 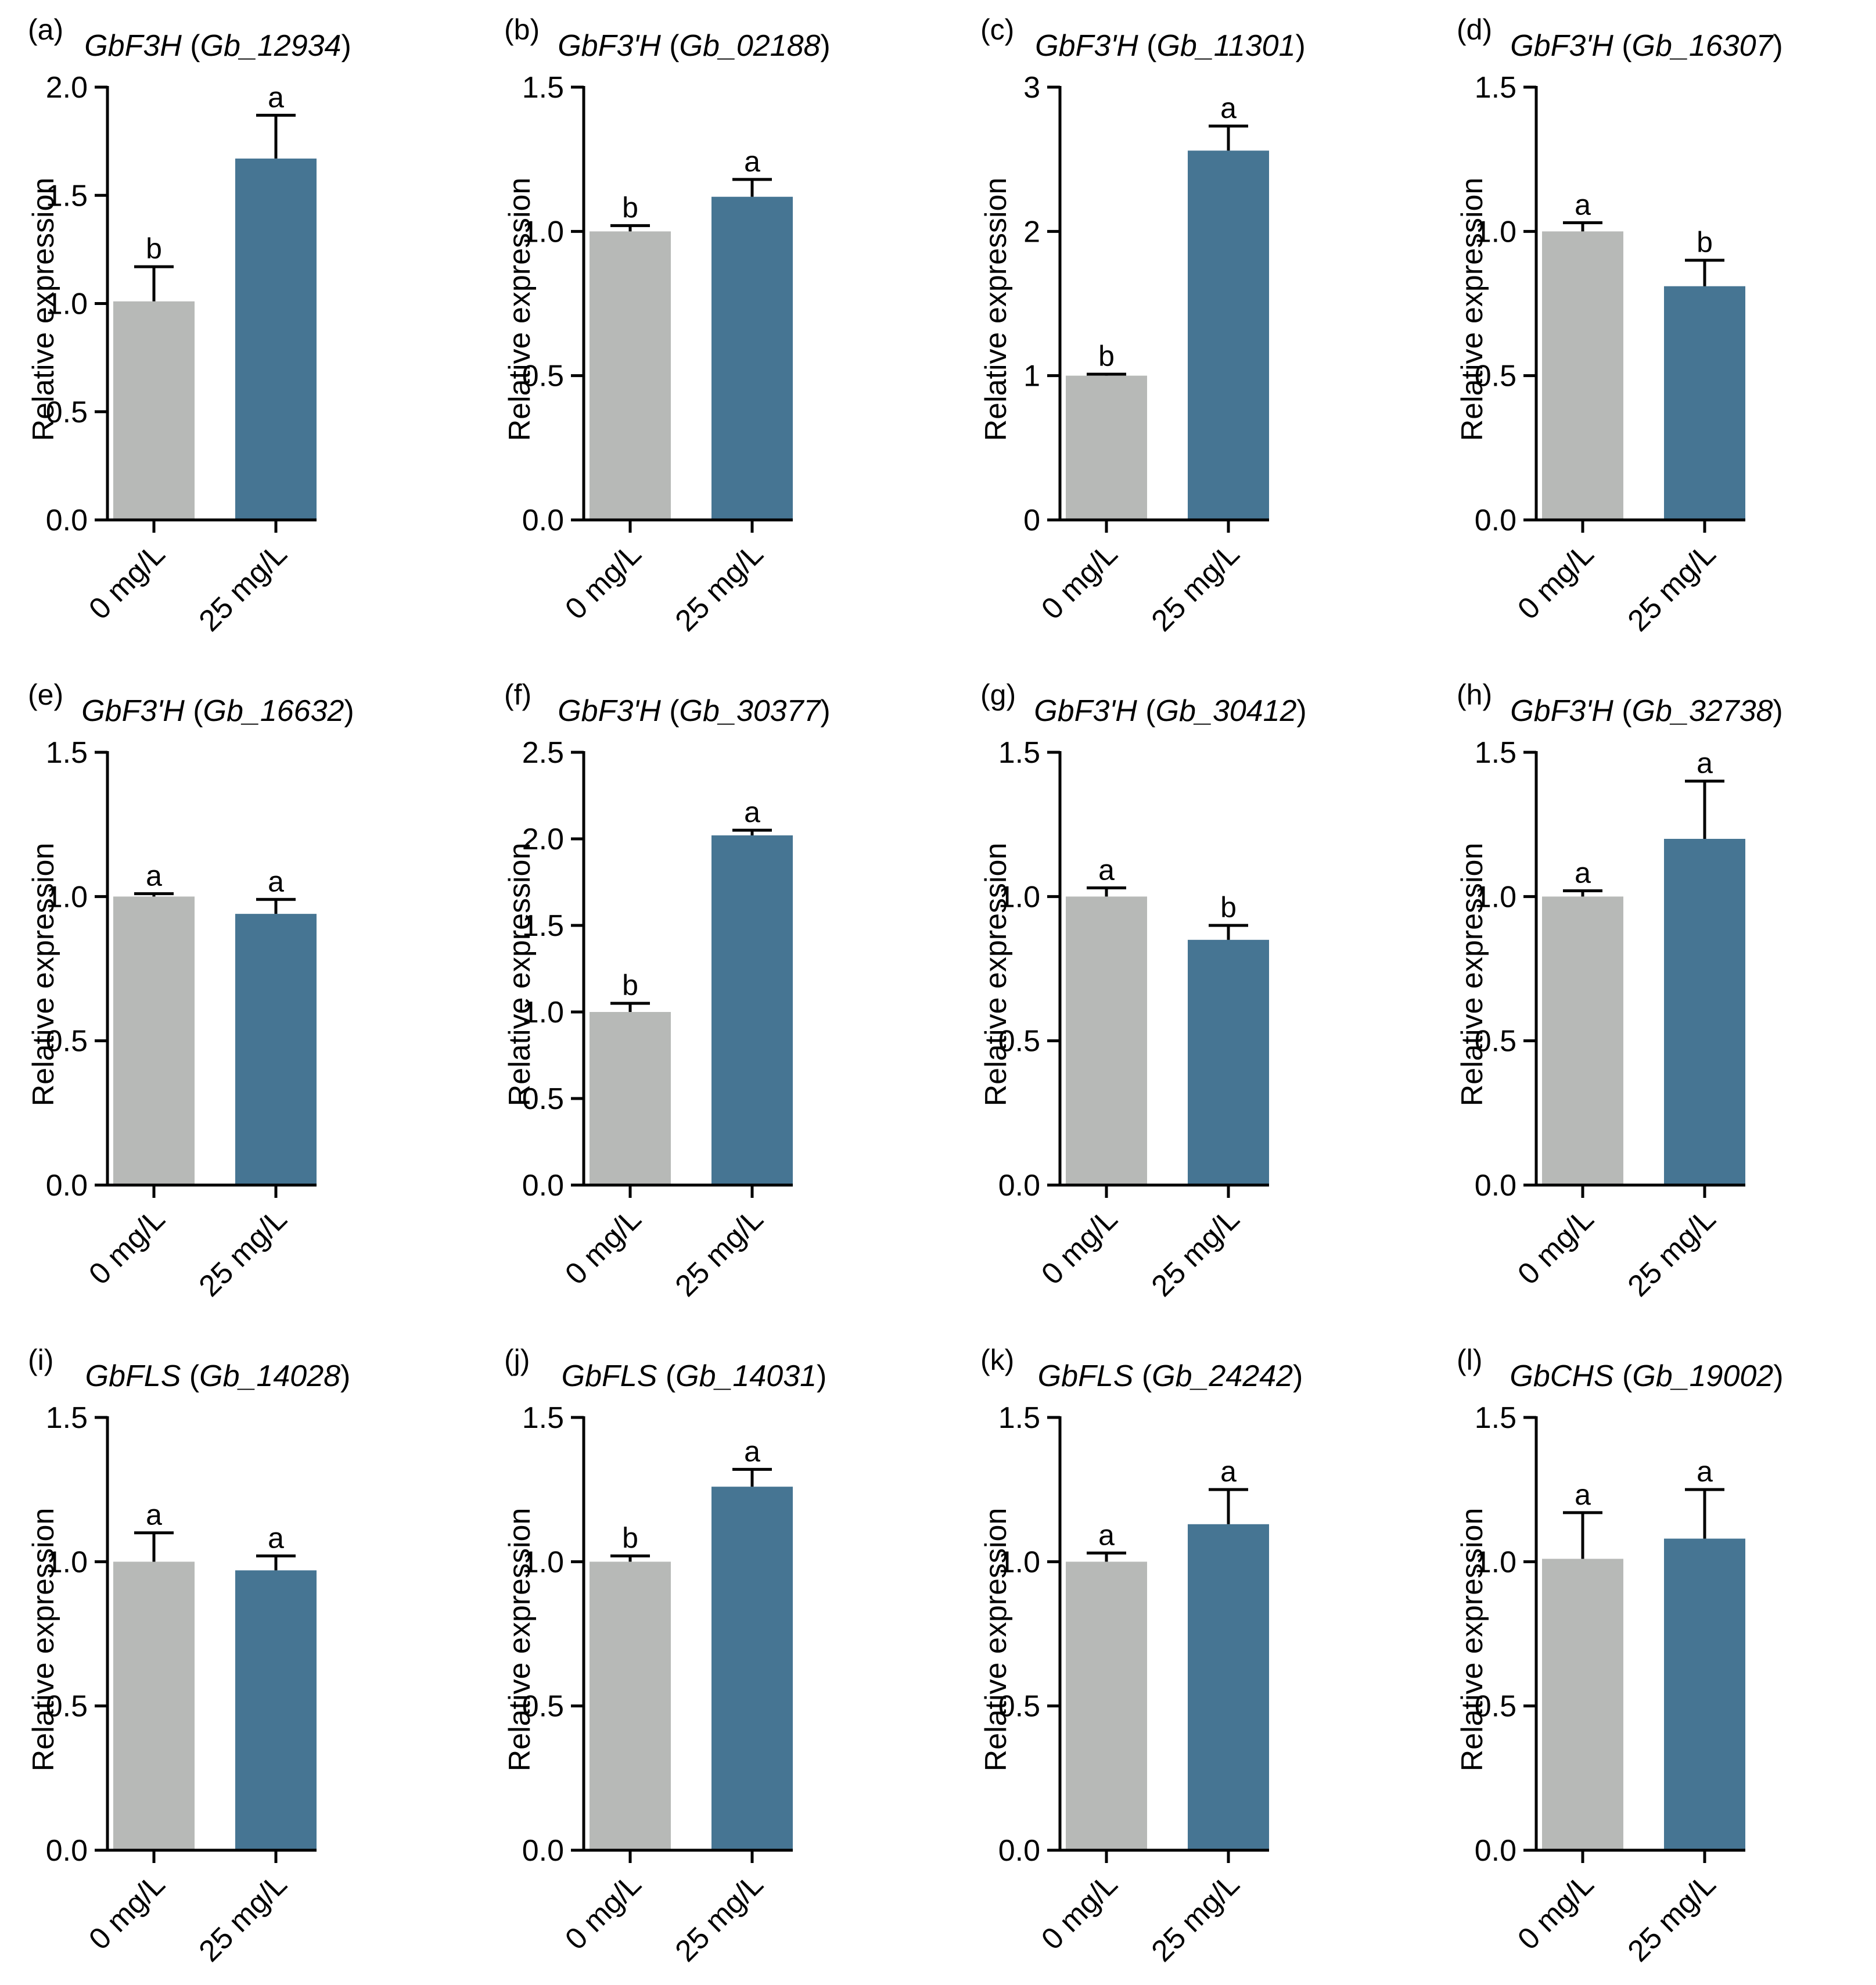 I want to click on y-tick-label: 3, so click(x=1031, y=88).